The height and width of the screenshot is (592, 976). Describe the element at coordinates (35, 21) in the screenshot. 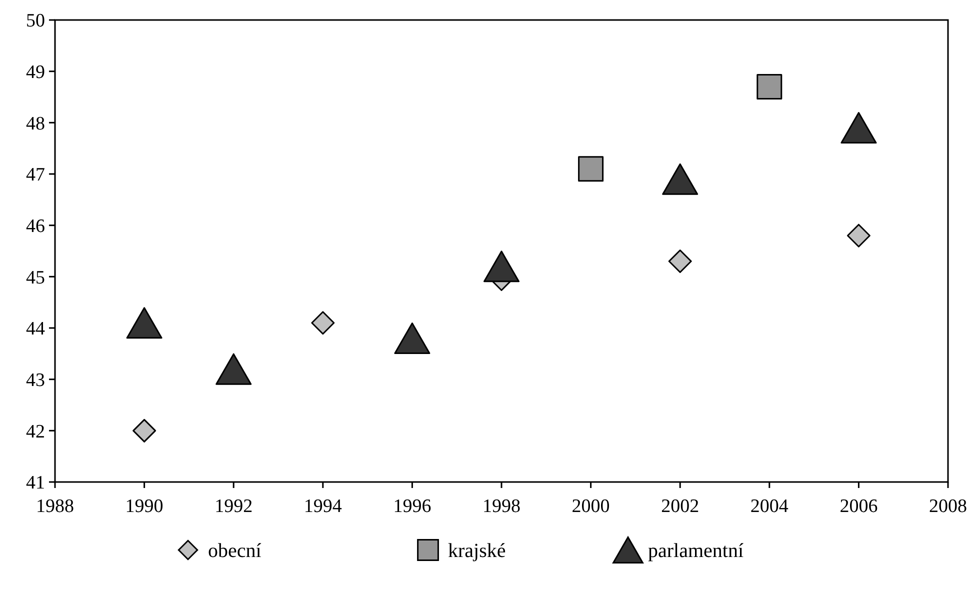

I see `y-tick-label: 50` at that location.